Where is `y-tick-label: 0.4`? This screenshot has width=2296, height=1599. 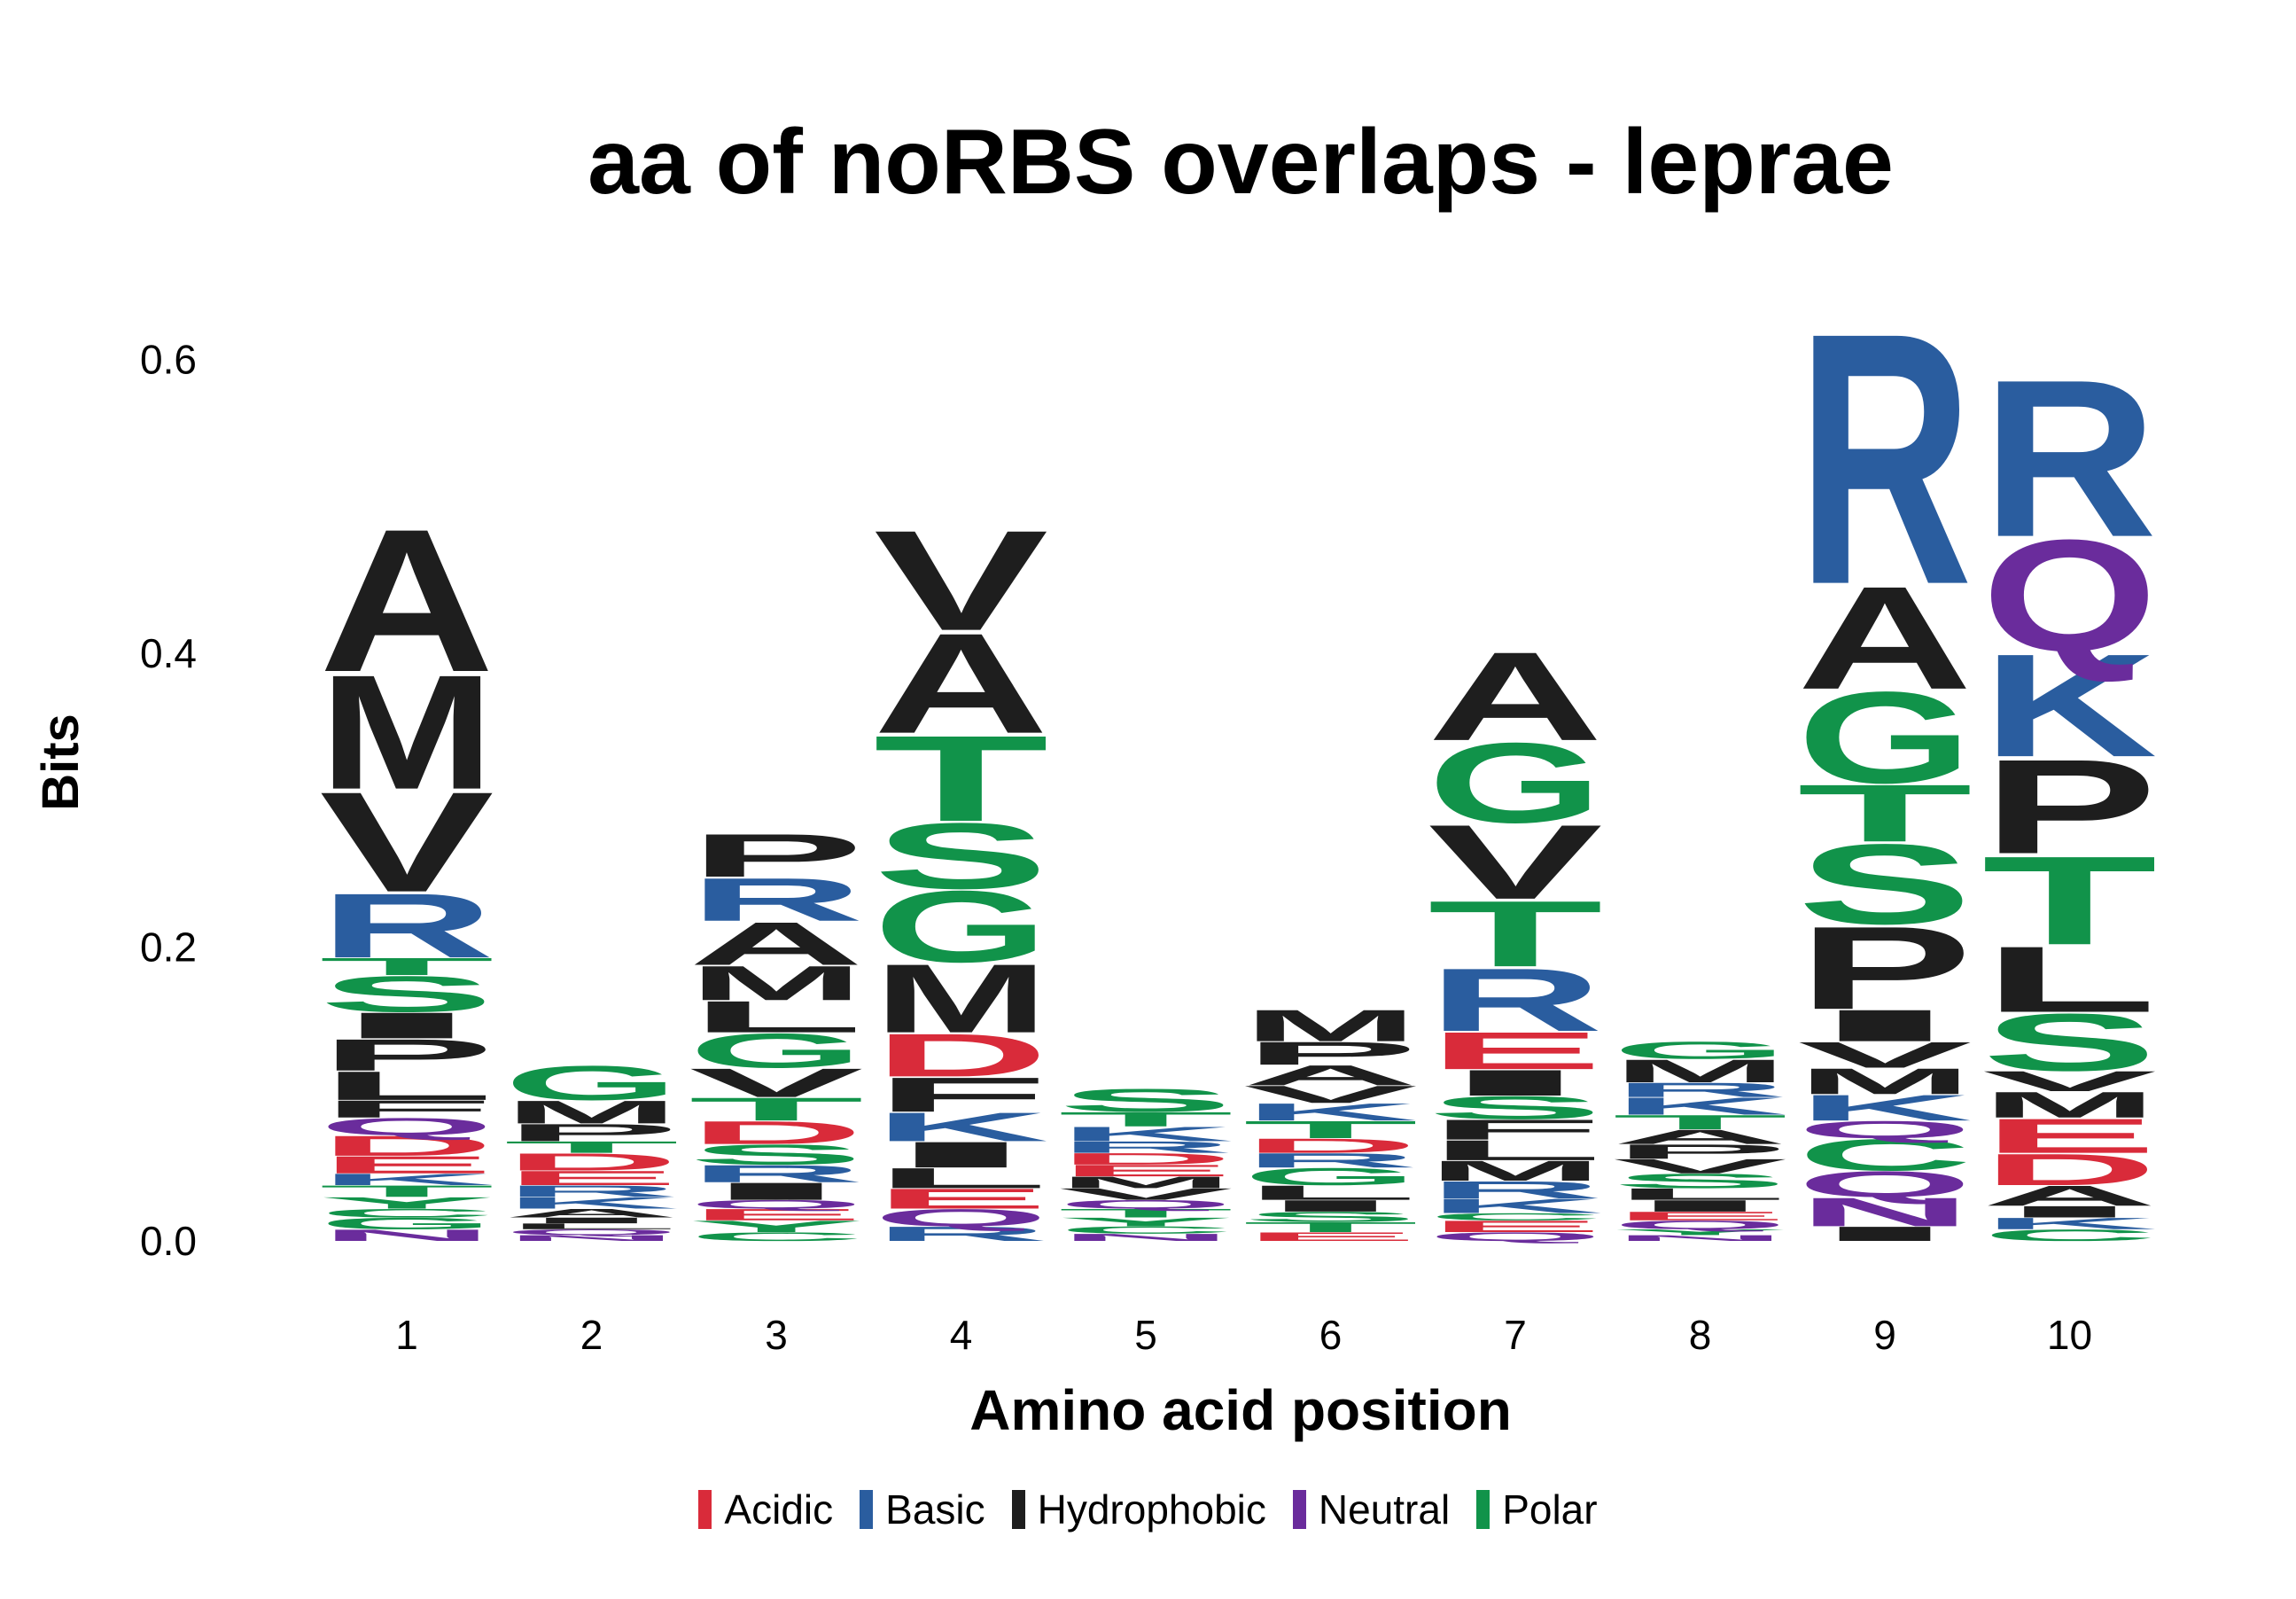 y-tick-label: 0.4 is located at coordinates (168, 653).